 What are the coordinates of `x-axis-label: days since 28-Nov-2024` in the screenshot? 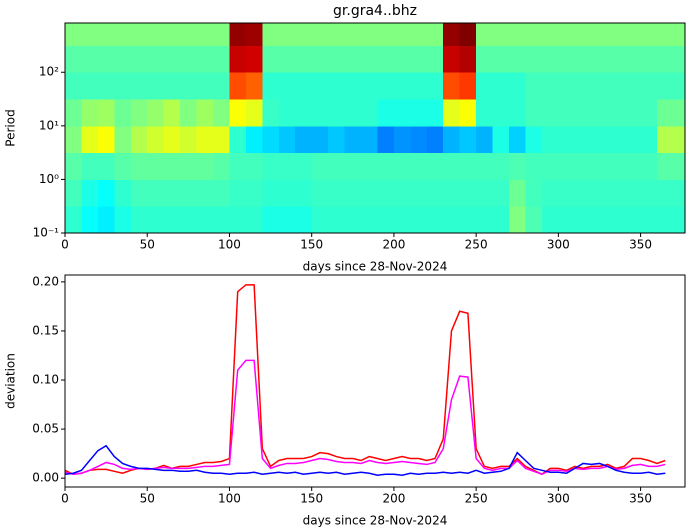 It's located at (375, 521).